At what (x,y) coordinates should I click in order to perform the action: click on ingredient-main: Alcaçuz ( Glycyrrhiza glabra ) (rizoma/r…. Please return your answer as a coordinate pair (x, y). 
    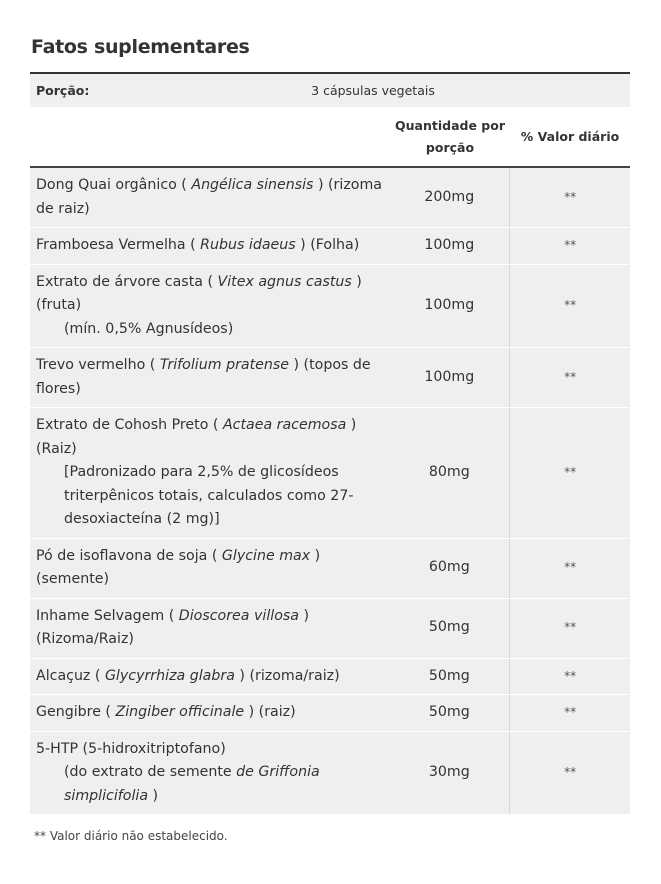
    Looking at the image, I should click on (212, 677).